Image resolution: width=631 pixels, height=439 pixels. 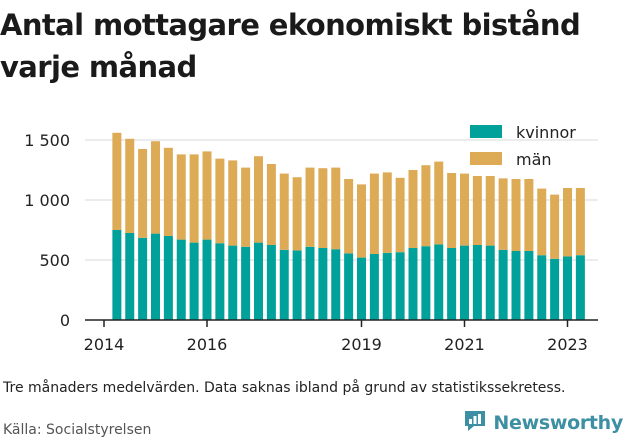 What do you see at coordinates (486, 158) in the screenshot?
I see `legend-swatch-man` at bounding box center [486, 158].